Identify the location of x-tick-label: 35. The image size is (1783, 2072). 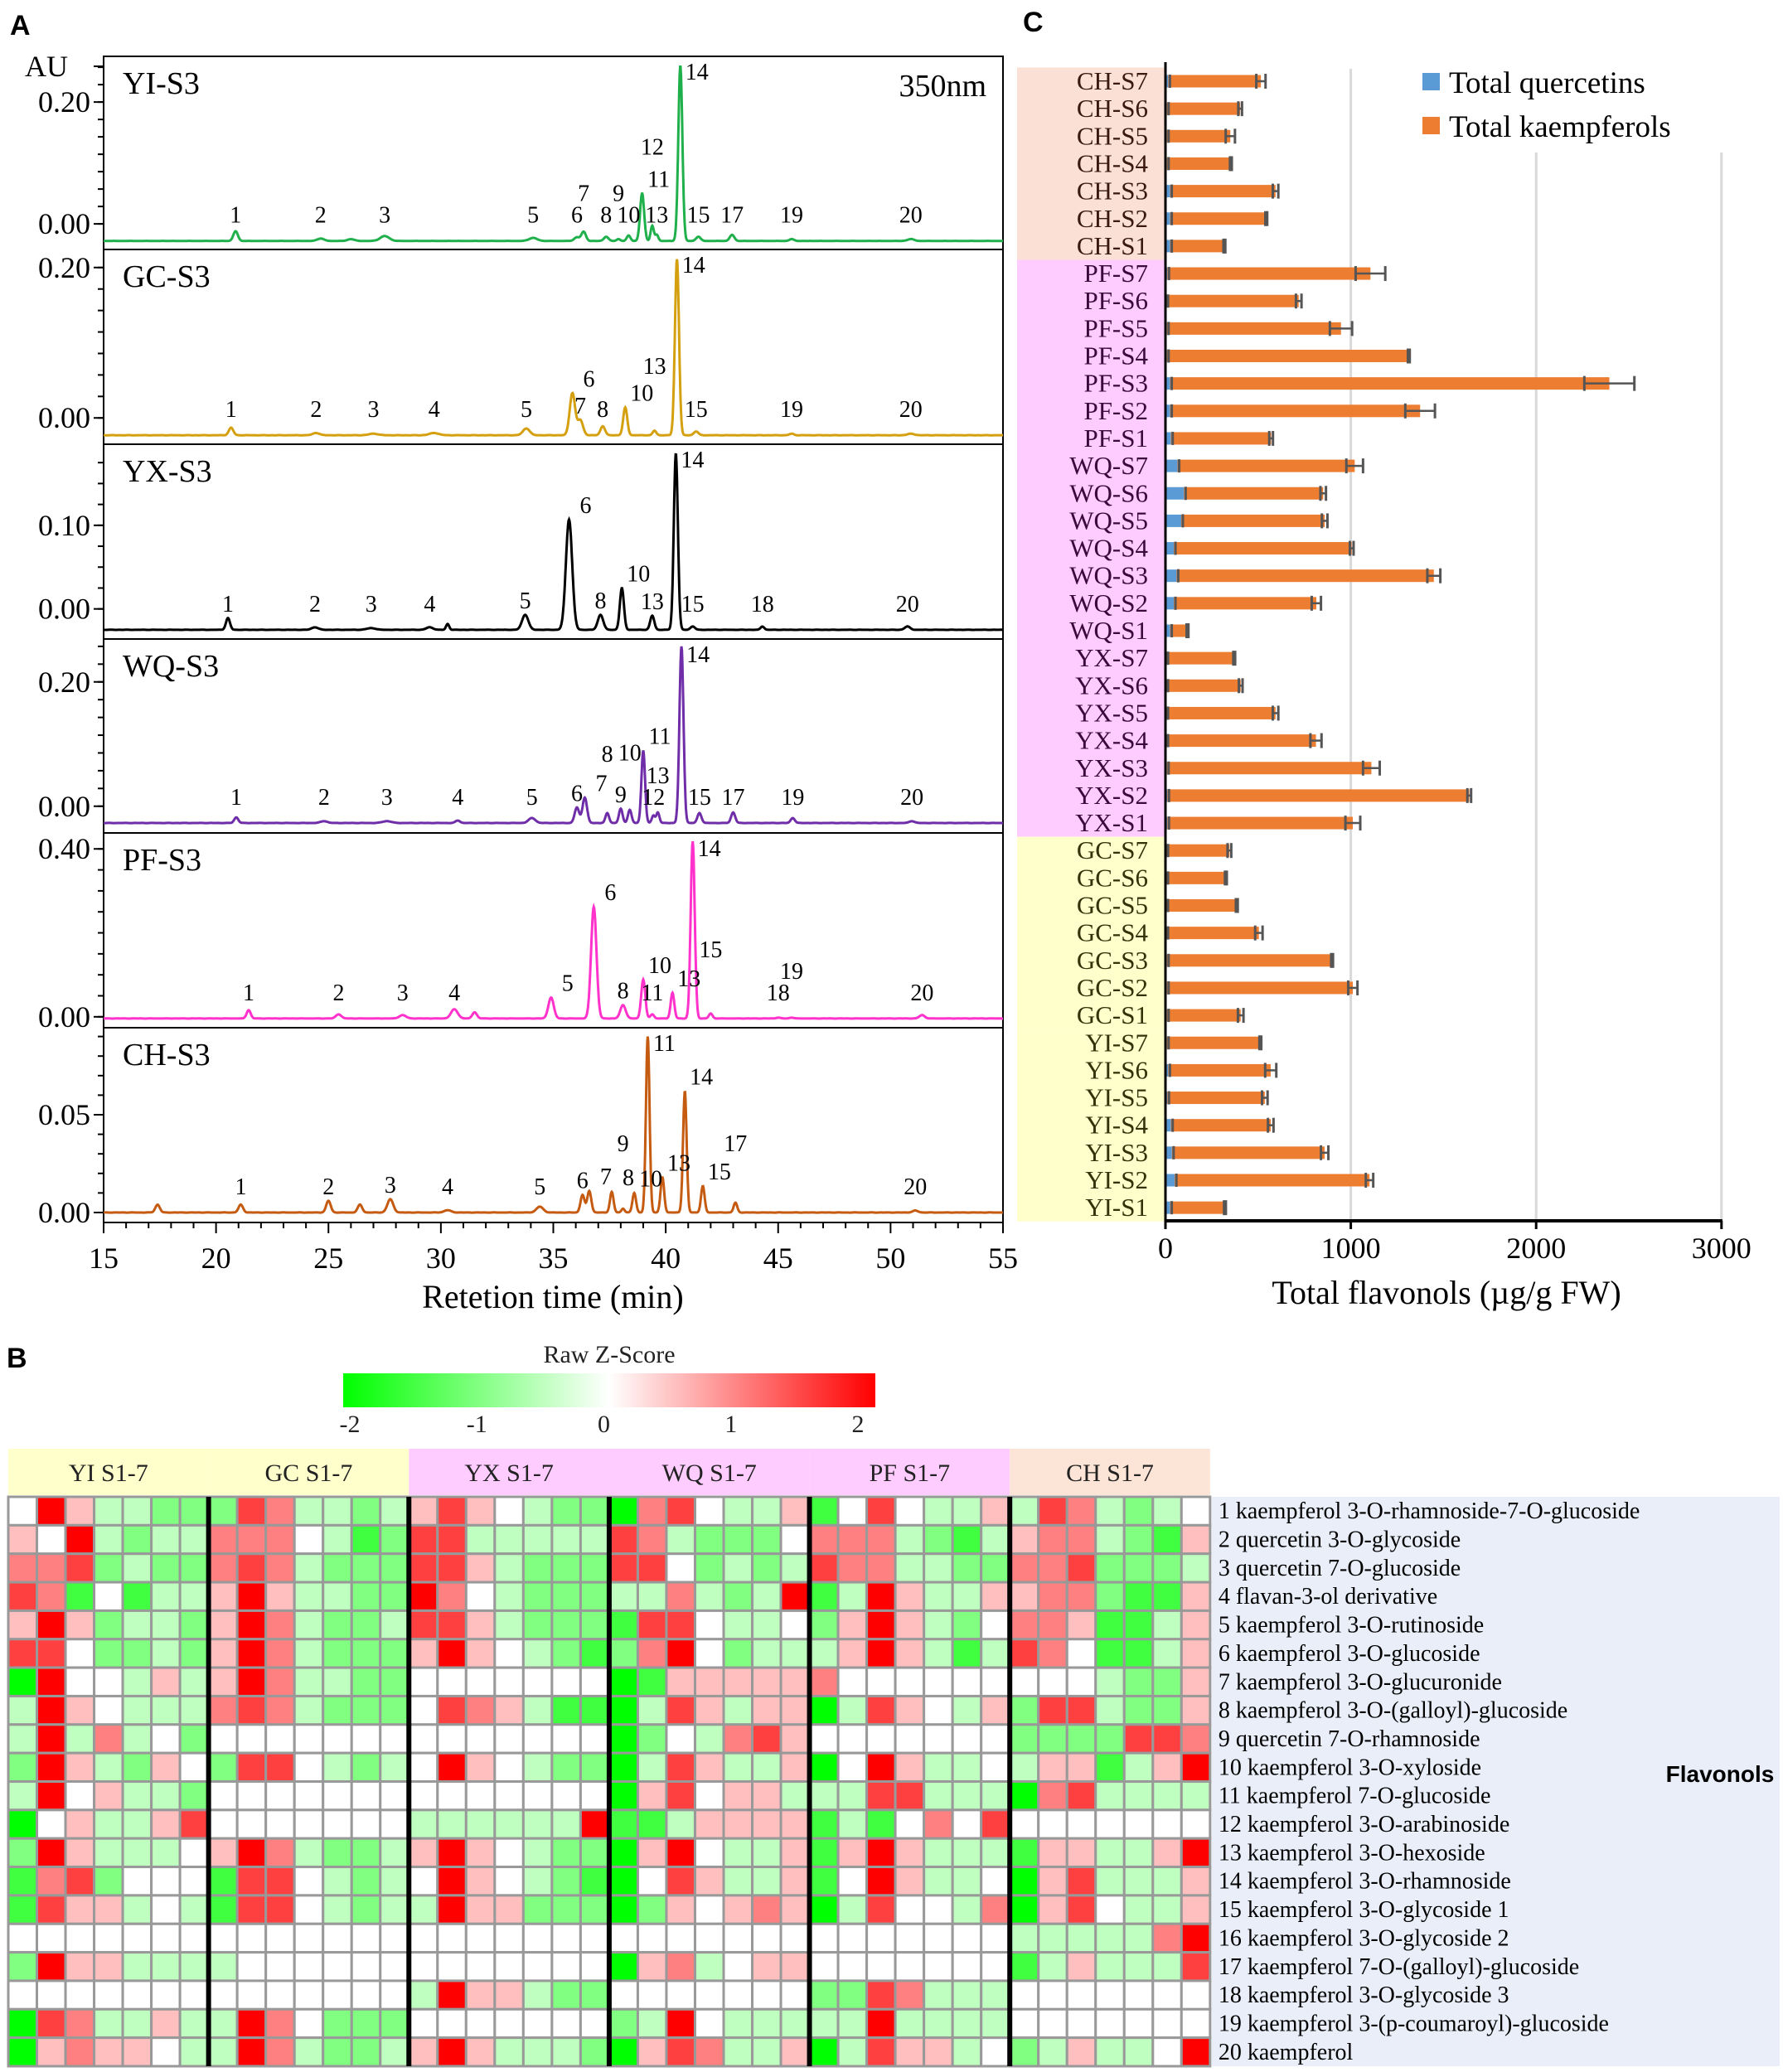
(554, 1258).